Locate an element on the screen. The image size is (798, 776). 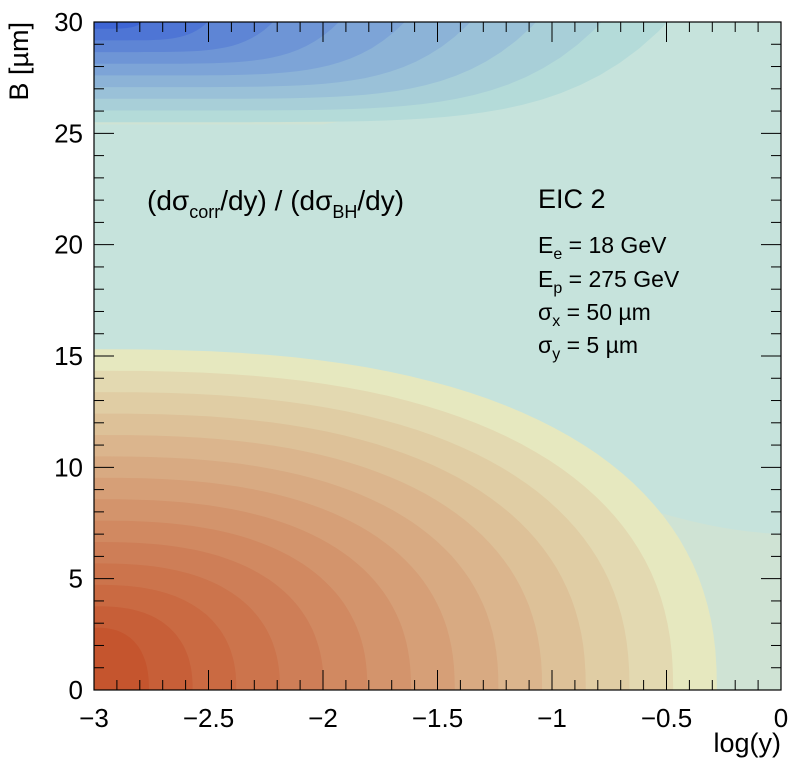
param-sigma-y: σy = 5 µm is located at coordinates (588, 347).